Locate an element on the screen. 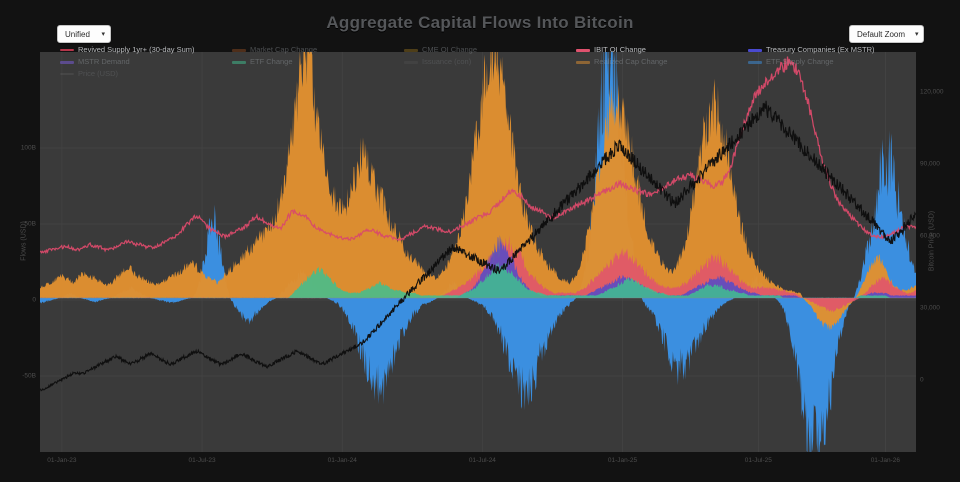  y-axis-left-tick: -50B is located at coordinates (29, 376).